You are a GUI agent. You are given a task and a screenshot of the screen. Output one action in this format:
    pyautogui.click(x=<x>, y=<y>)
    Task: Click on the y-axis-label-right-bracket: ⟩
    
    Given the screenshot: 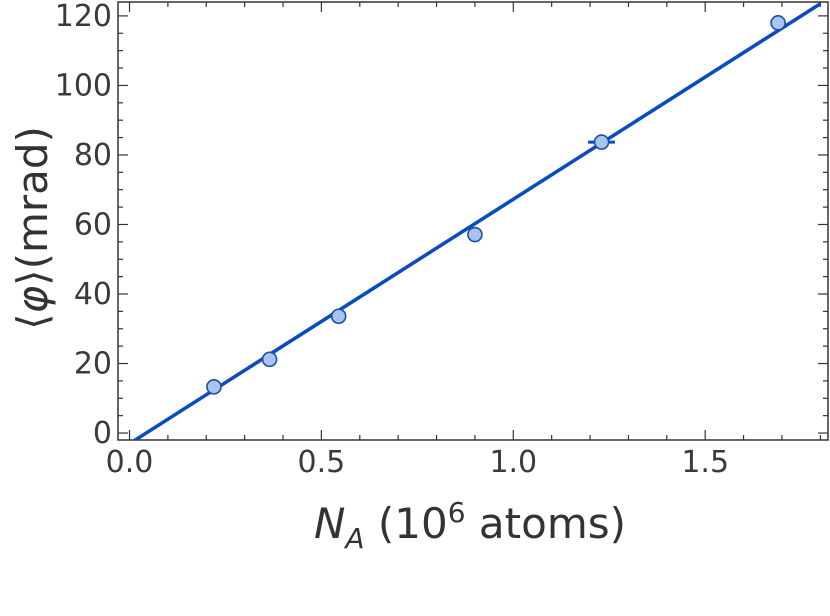 What is the action you would take?
    pyautogui.click(x=32, y=277)
    